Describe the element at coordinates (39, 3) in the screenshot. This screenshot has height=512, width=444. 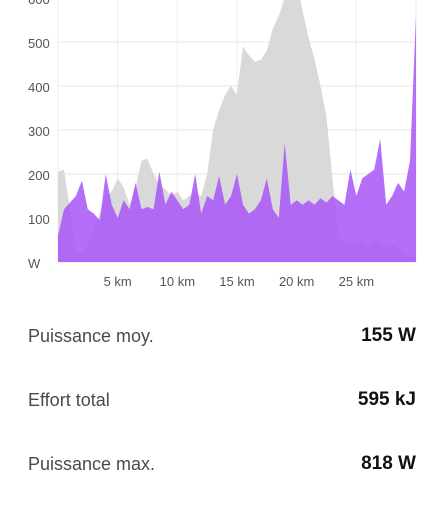
I see `y-tick-label: 600` at that location.